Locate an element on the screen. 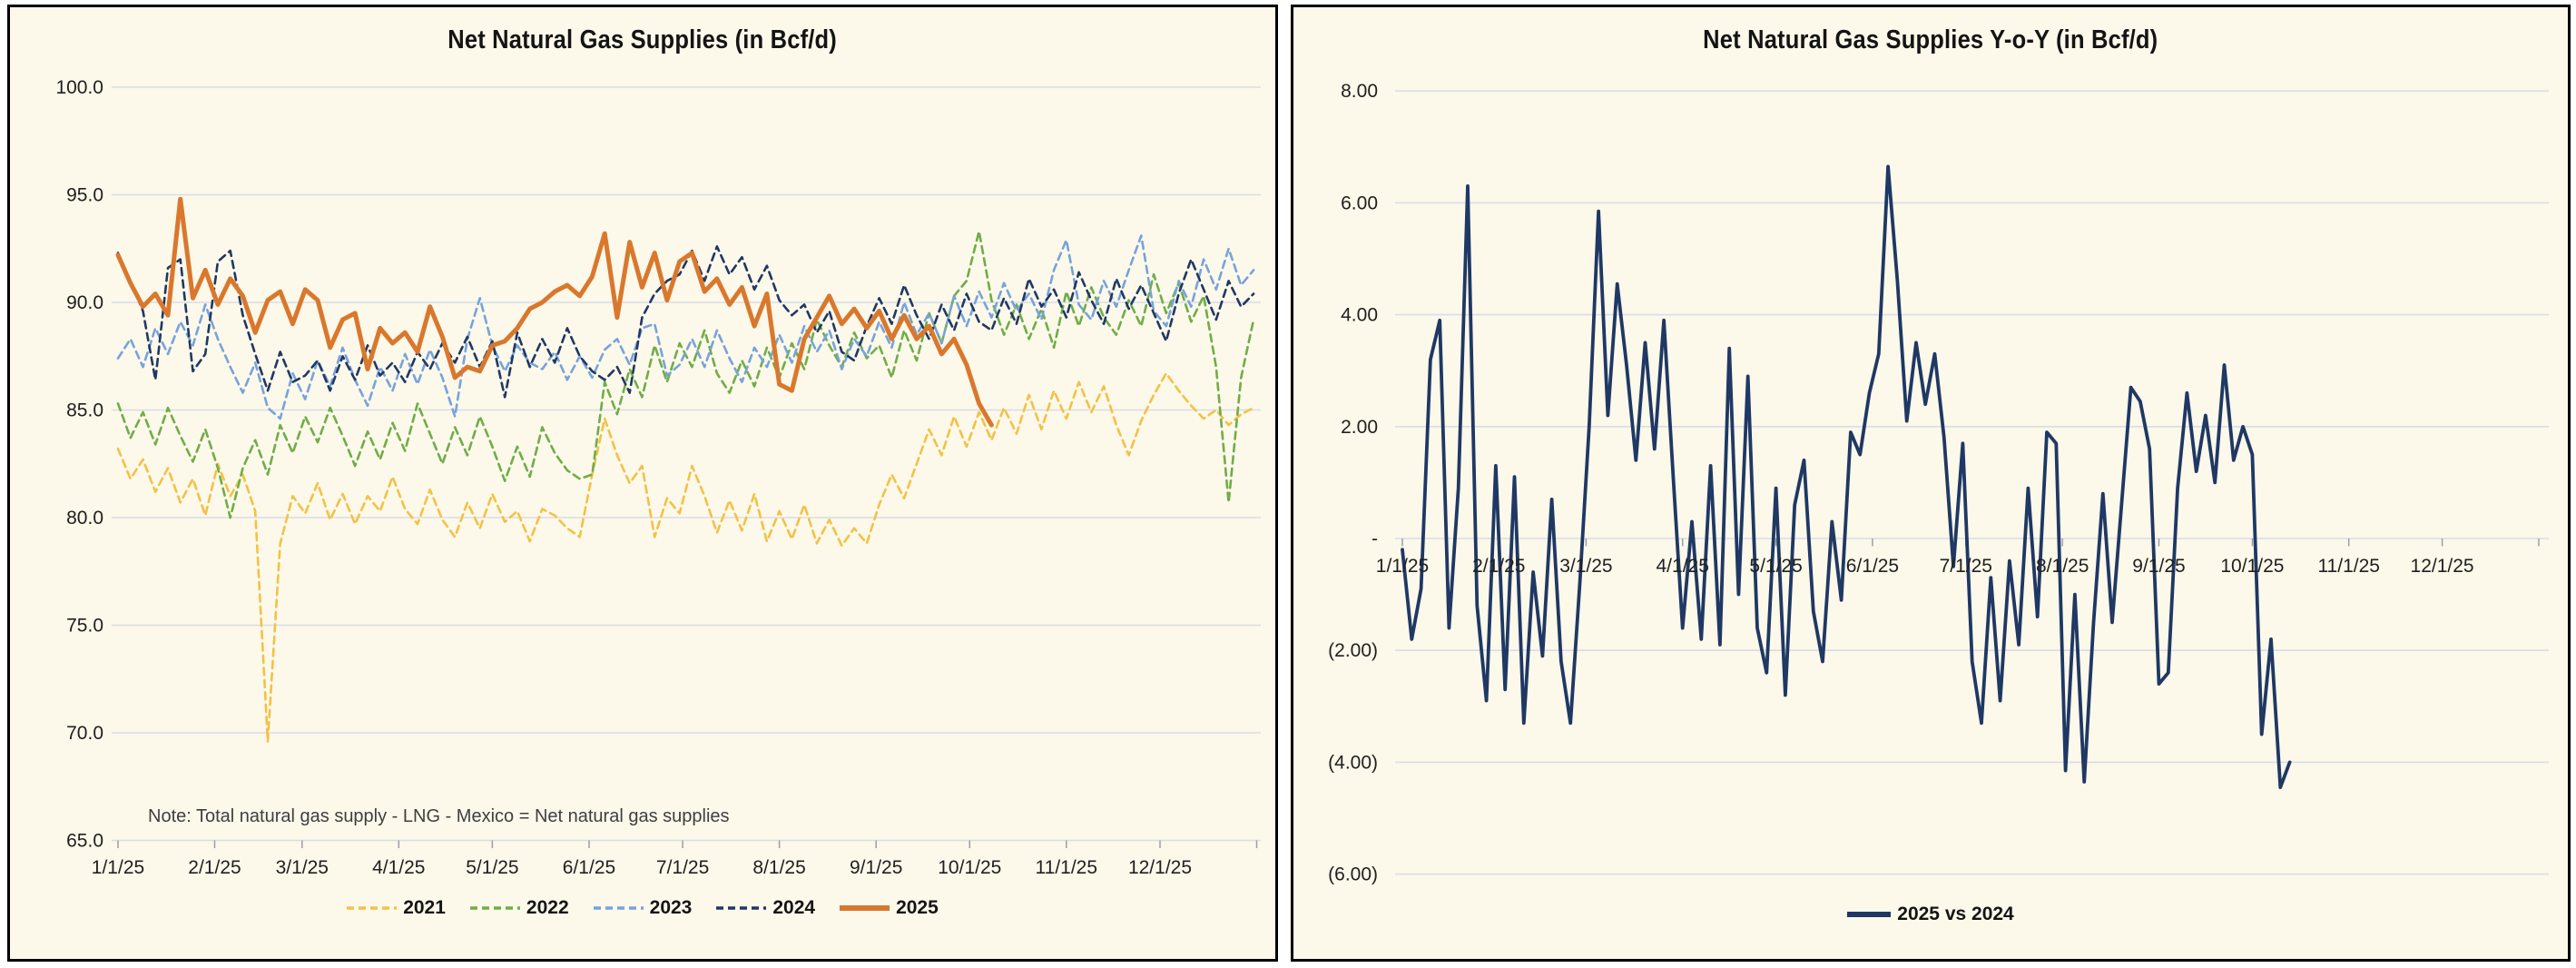 This screenshot has height=968, width=2576. y-axis-label: (4.00) is located at coordinates (1353, 762).